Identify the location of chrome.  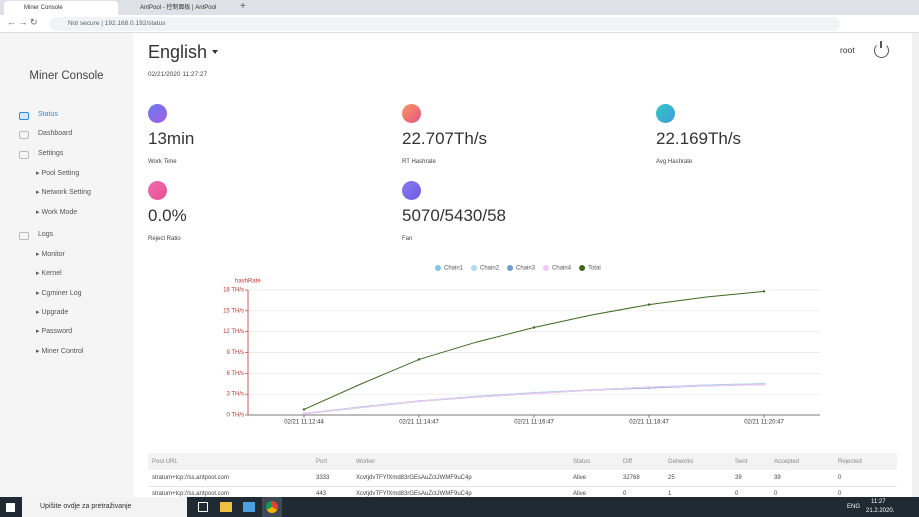
(272, 507).